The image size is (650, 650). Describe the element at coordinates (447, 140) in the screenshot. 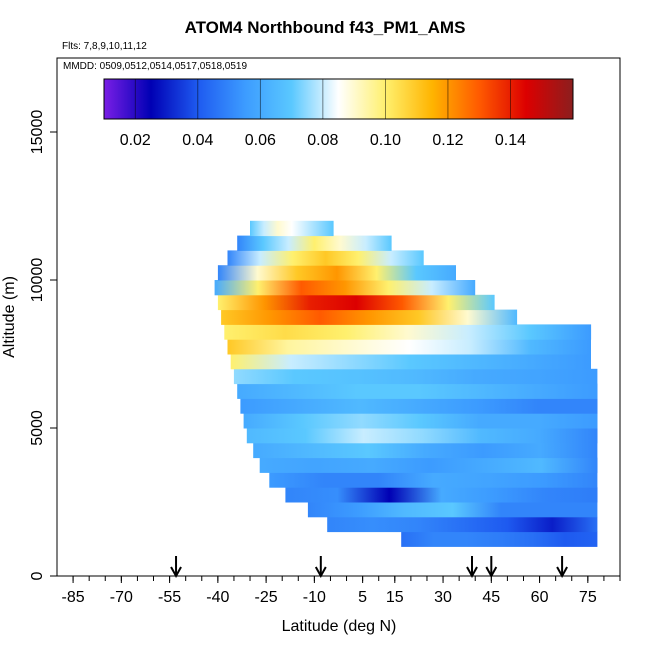

I see `colorbar-tick-label: 0.12` at that location.